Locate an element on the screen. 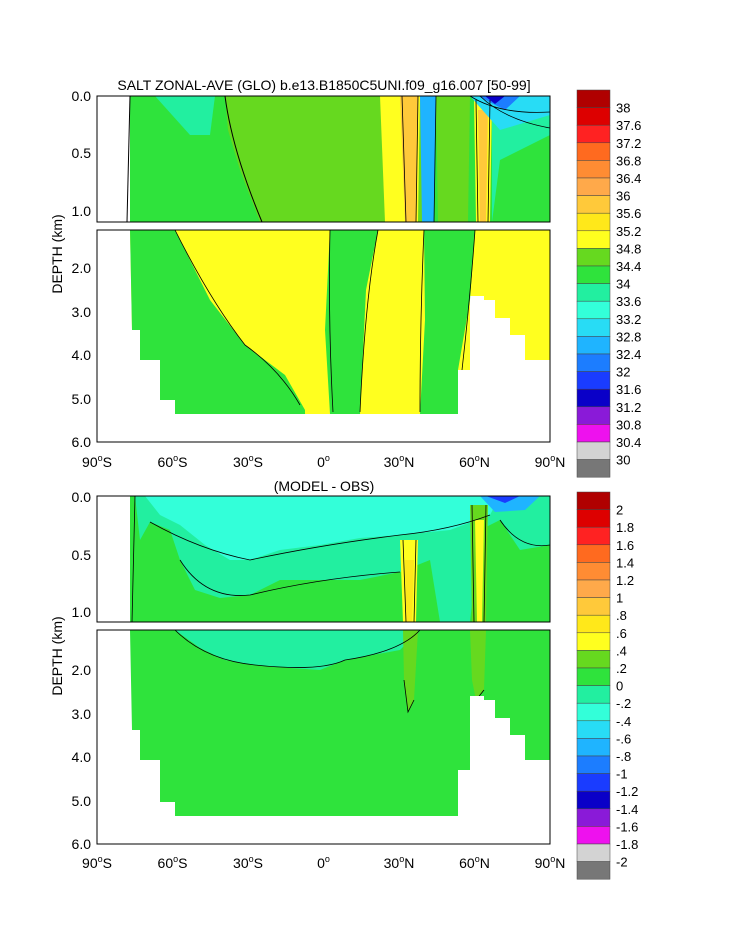 The width and height of the screenshot is (733, 945). colorbar-label: 33.2 is located at coordinates (628, 319).